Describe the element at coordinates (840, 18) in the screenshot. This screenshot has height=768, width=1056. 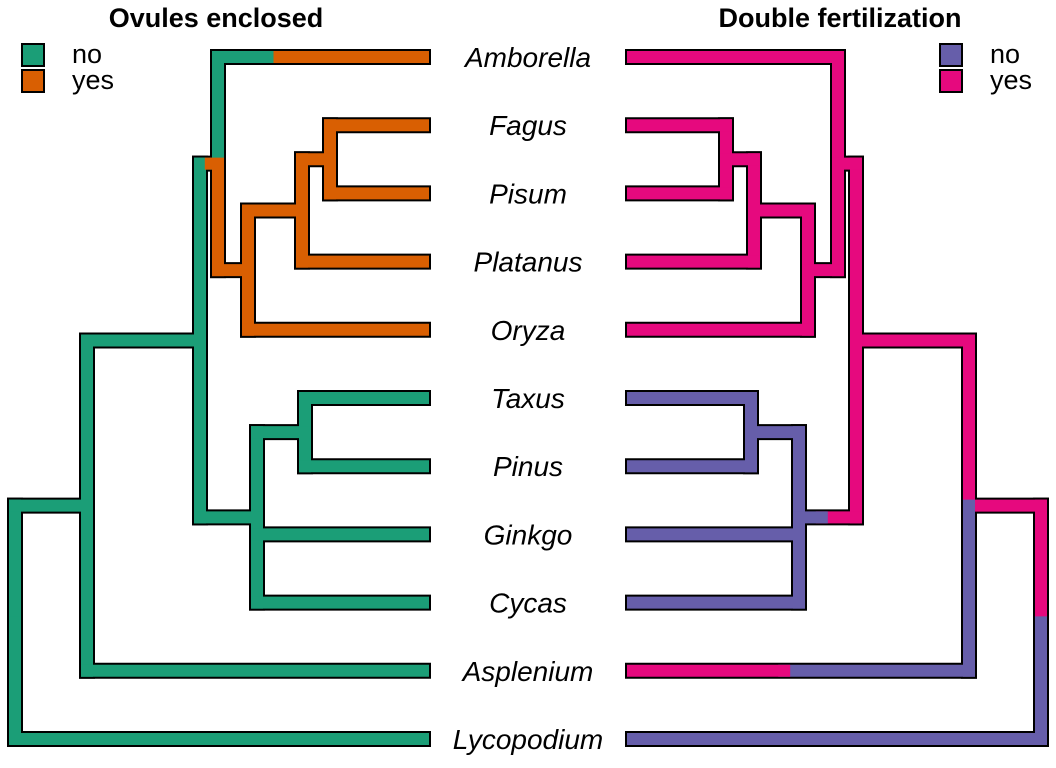
I see `right-panel-title: Double fertilization` at that location.